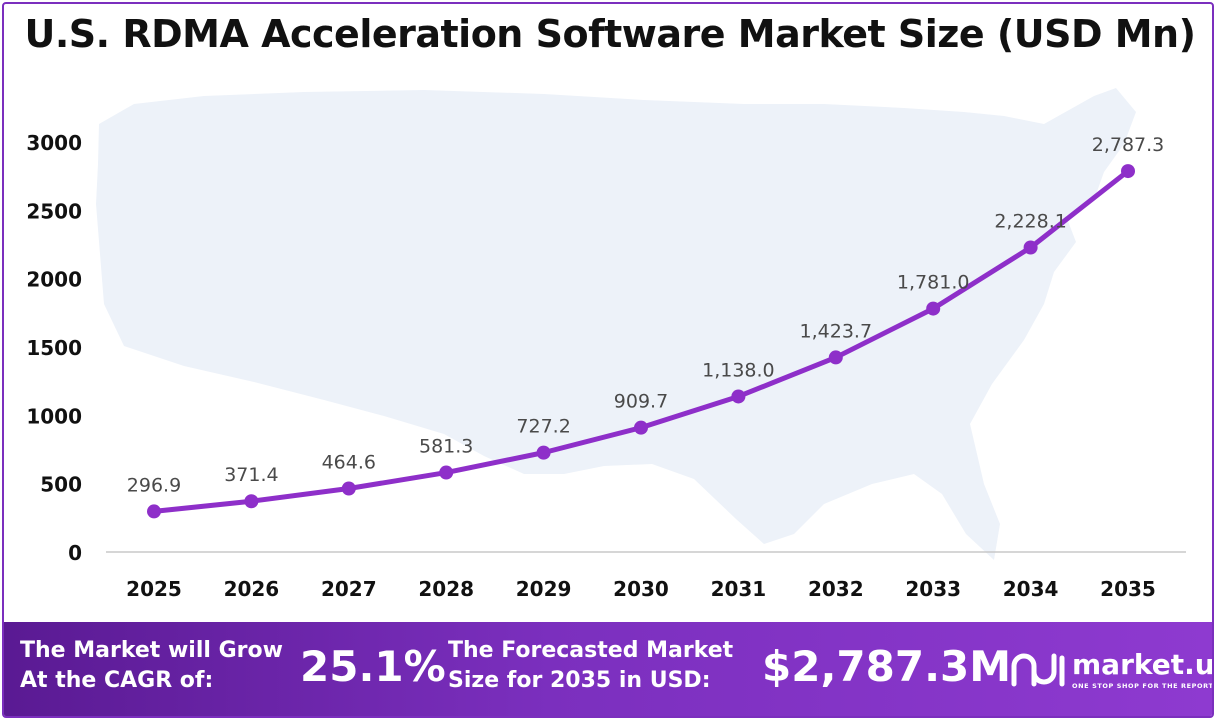 This screenshot has width=1218, height=723. What do you see at coordinates (836, 589) in the screenshot?
I see `x-tick-label: 2032` at bounding box center [836, 589].